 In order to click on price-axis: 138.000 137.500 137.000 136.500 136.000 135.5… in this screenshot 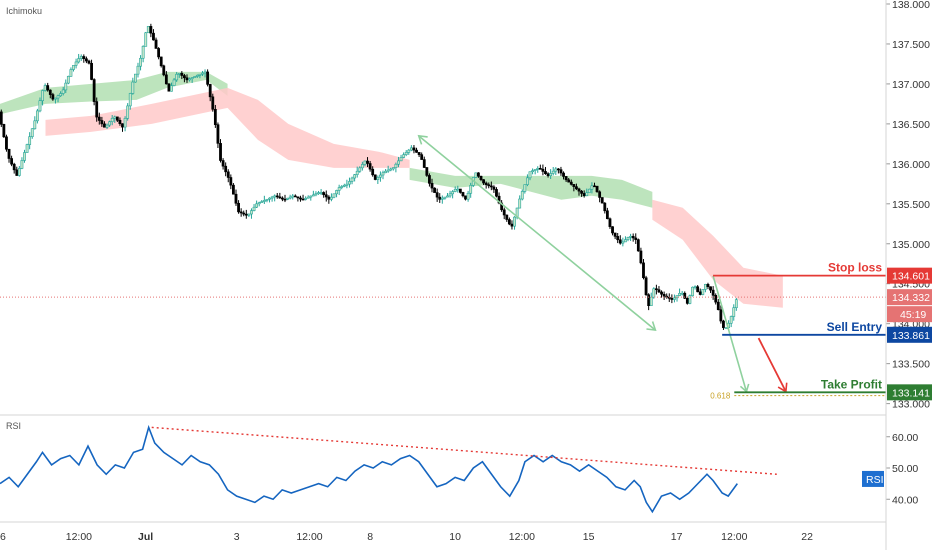, I will do `click(909, 205)`.